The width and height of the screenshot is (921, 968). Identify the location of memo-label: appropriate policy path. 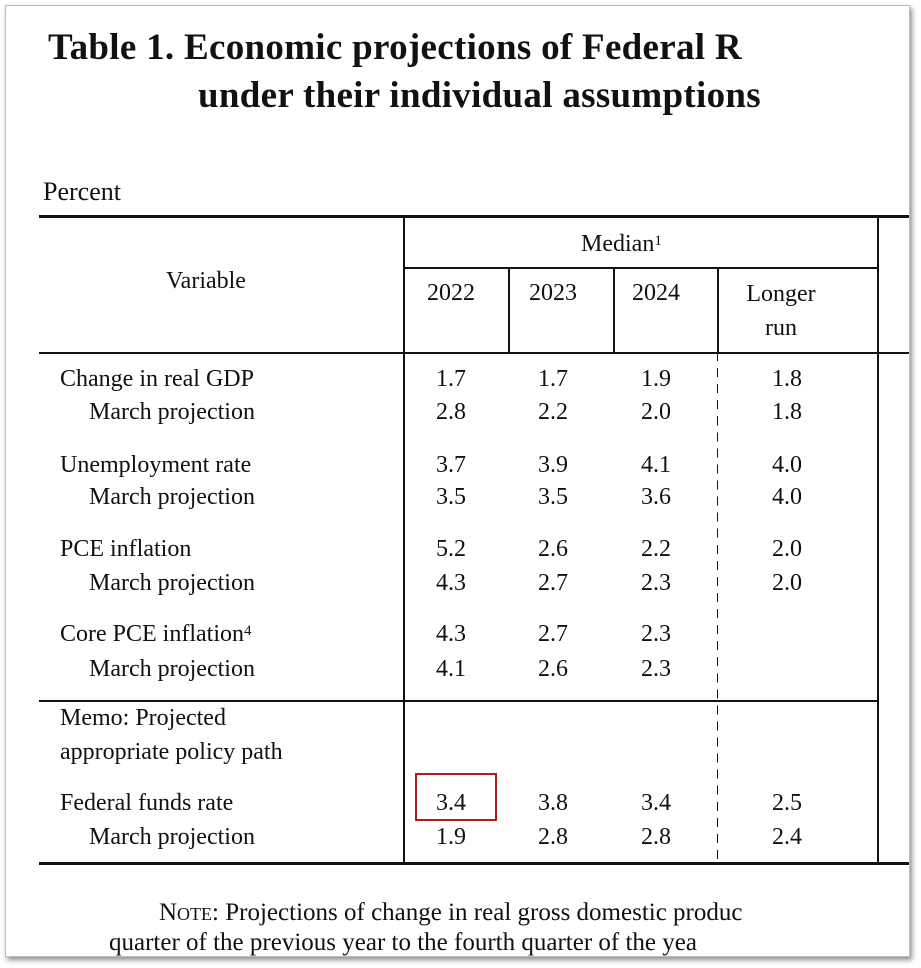
(171, 752).